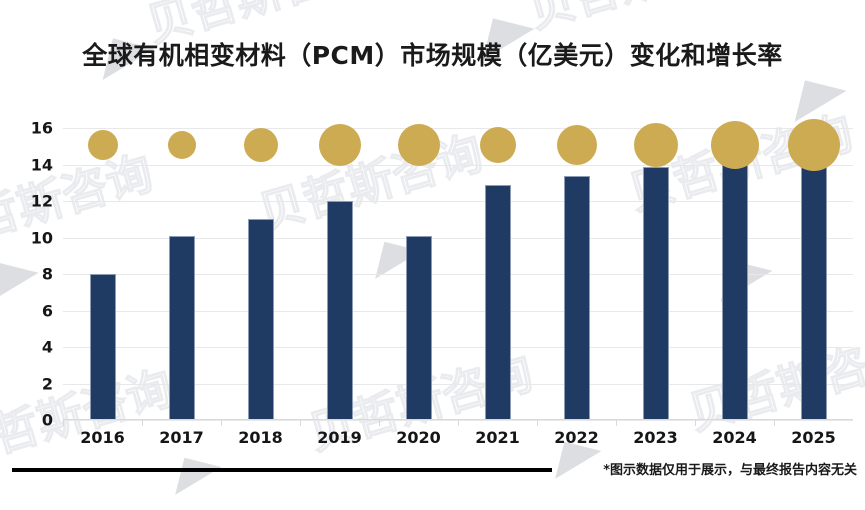 This screenshot has height=510, width=865. Describe the element at coordinates (102, 437) in the screenshot. I see `x-axis-tick-label-2016: 2016` at that location.